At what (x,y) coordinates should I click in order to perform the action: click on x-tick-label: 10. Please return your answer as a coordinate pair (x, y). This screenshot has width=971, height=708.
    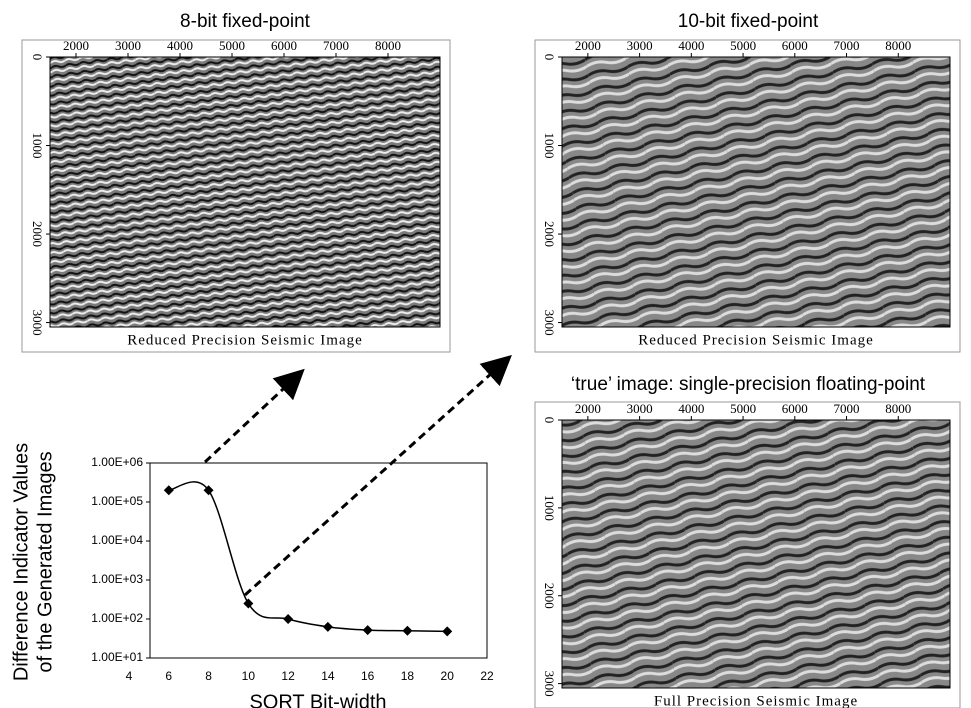
    Looking at the image, I should click on (249, 676).